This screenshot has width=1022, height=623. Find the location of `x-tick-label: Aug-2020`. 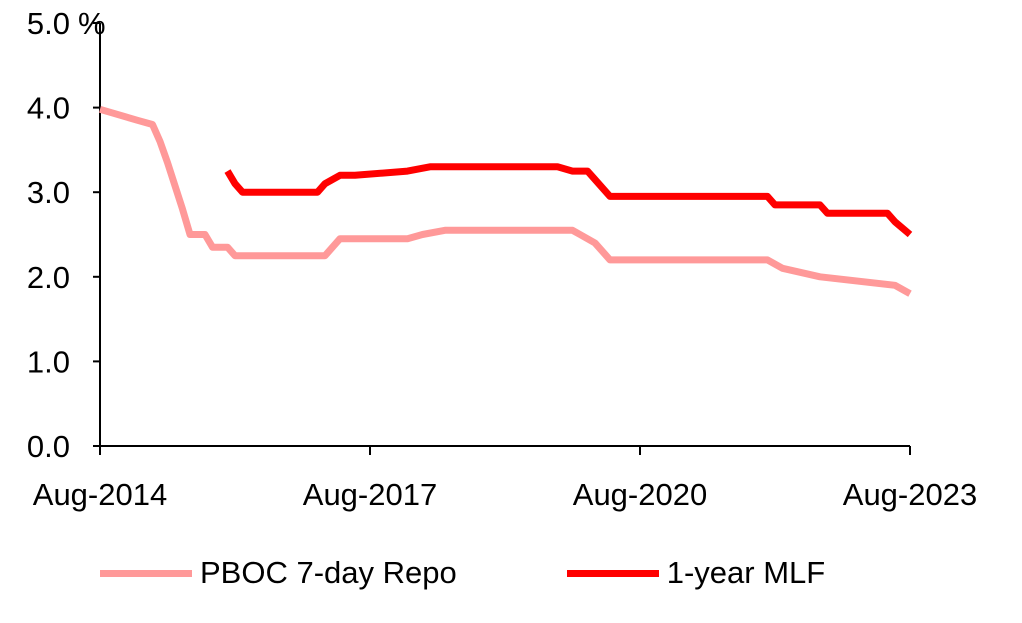

x-tick-label: Aug-2020 is located at coordinates (640, 494).